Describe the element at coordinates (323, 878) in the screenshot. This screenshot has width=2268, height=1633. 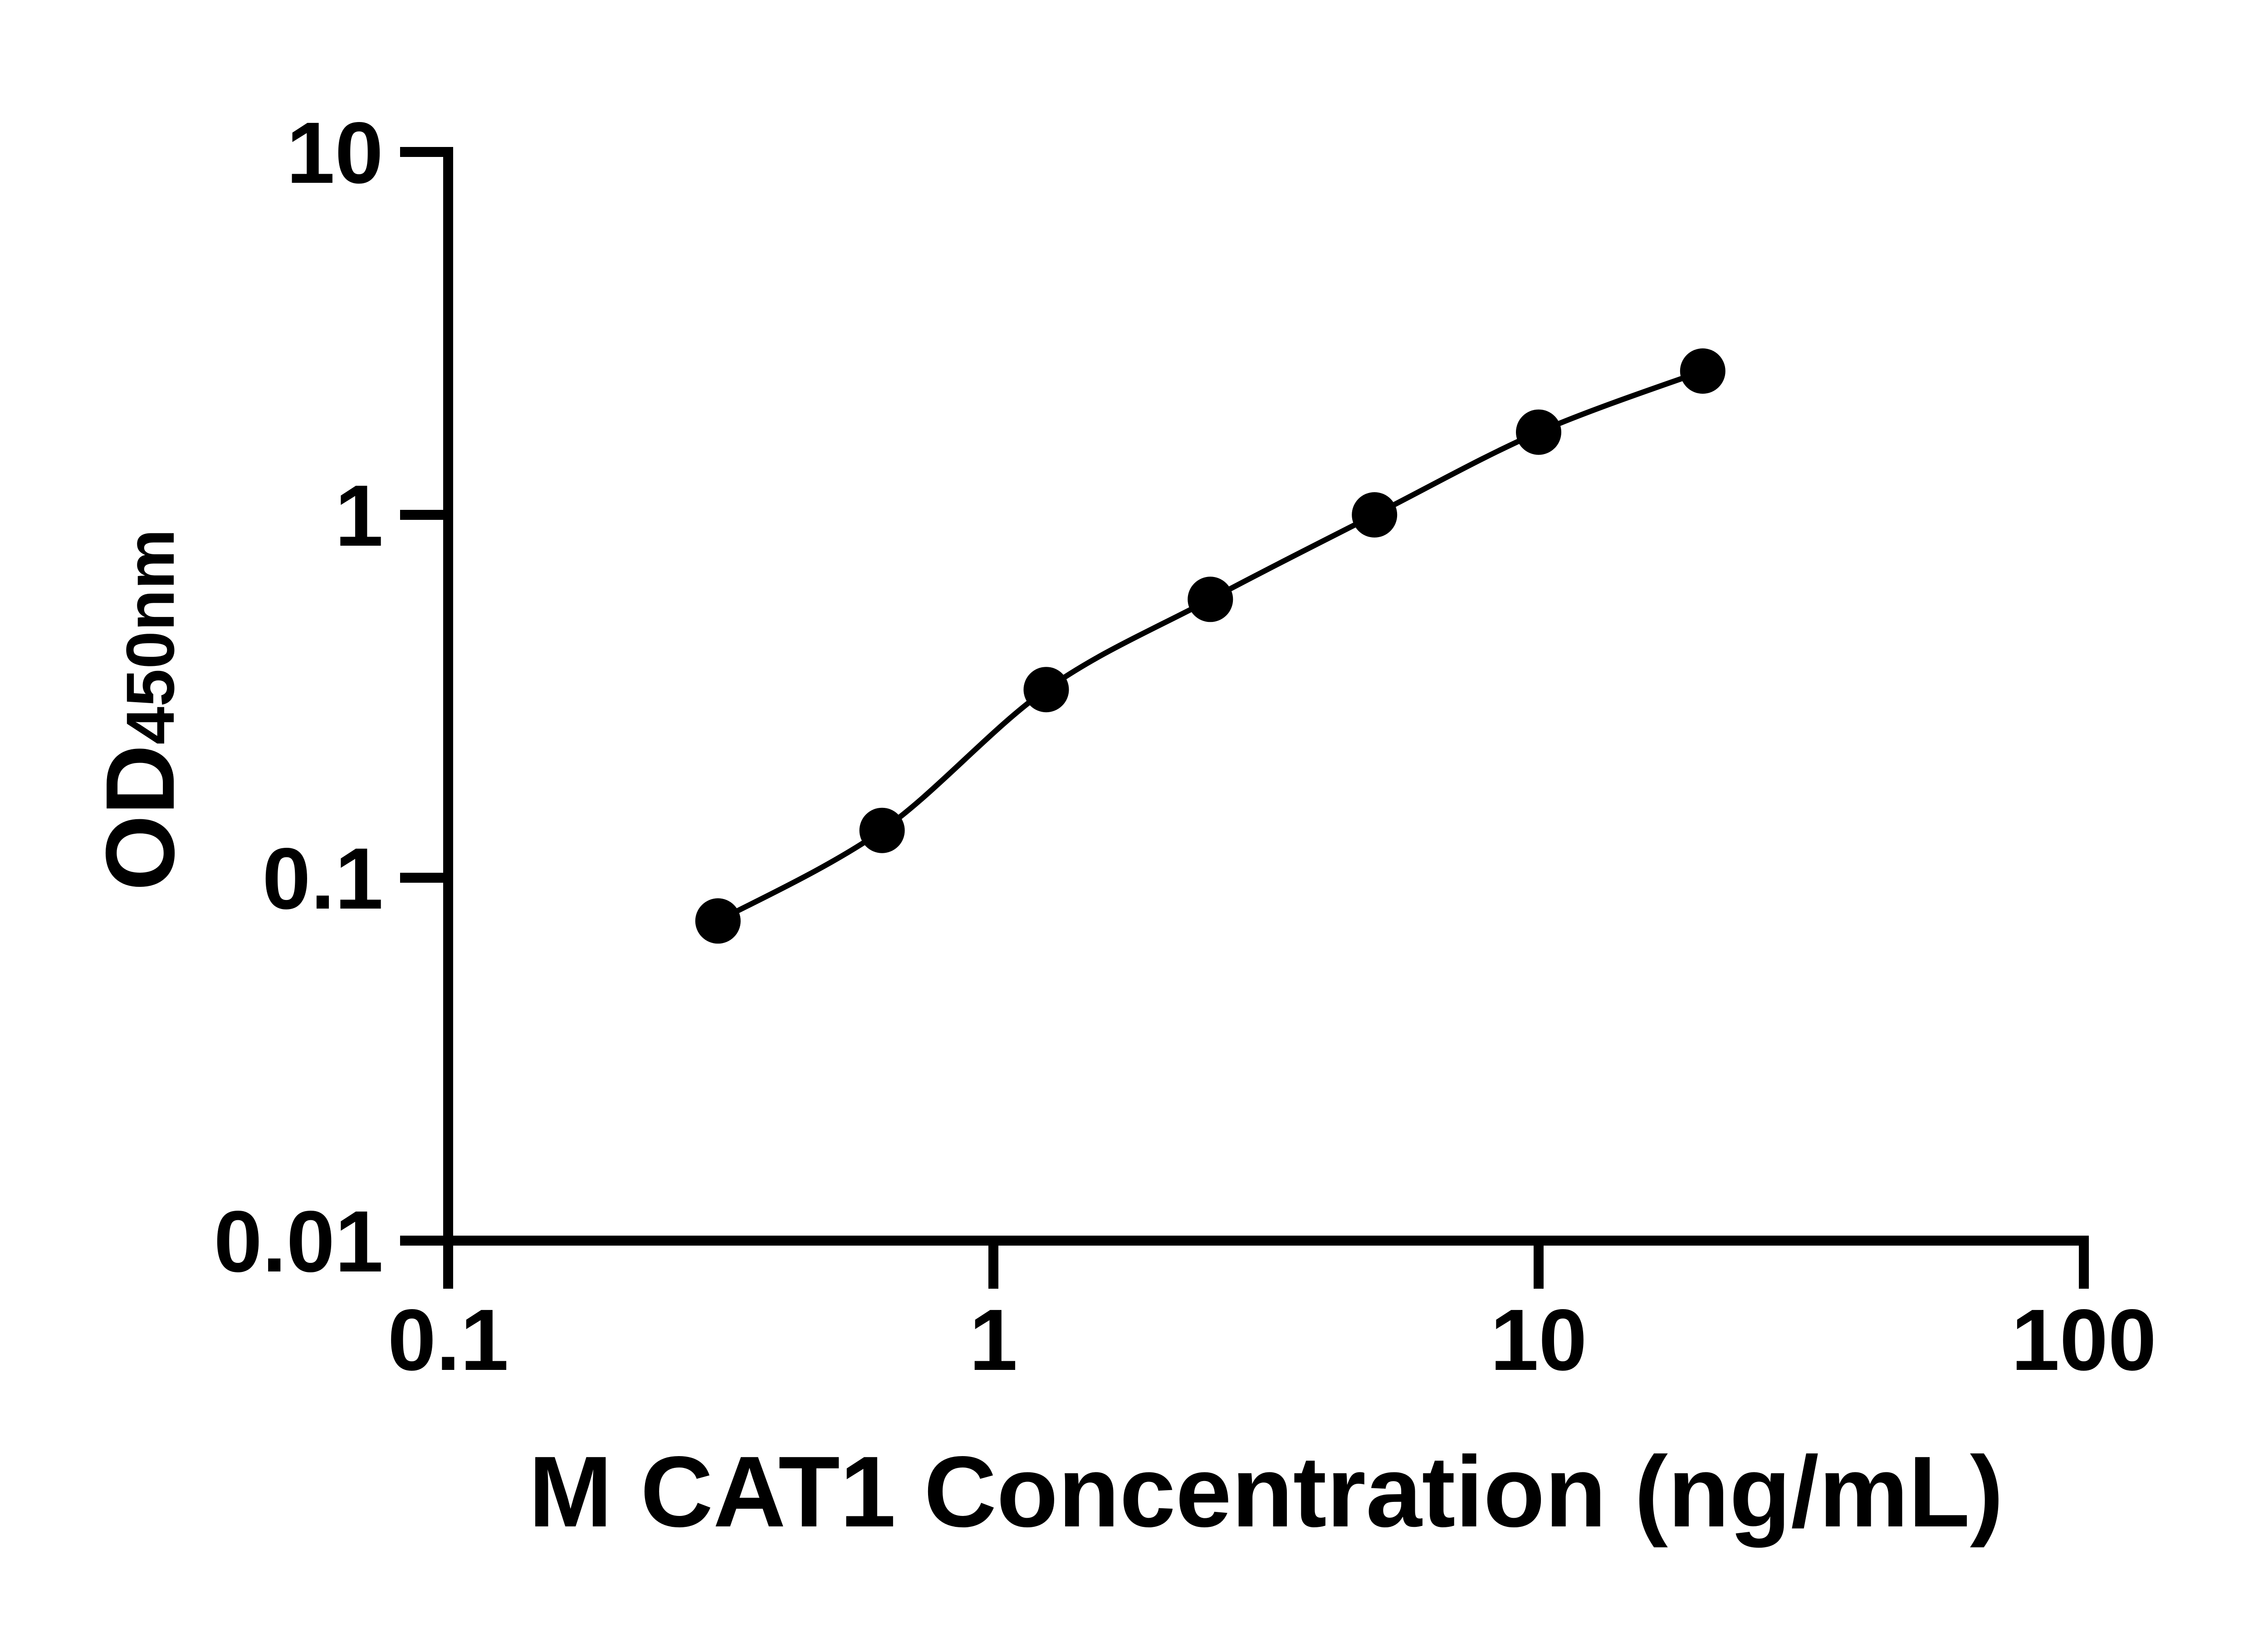
I see `y-tick-label-0.1: 0.1` at that location.